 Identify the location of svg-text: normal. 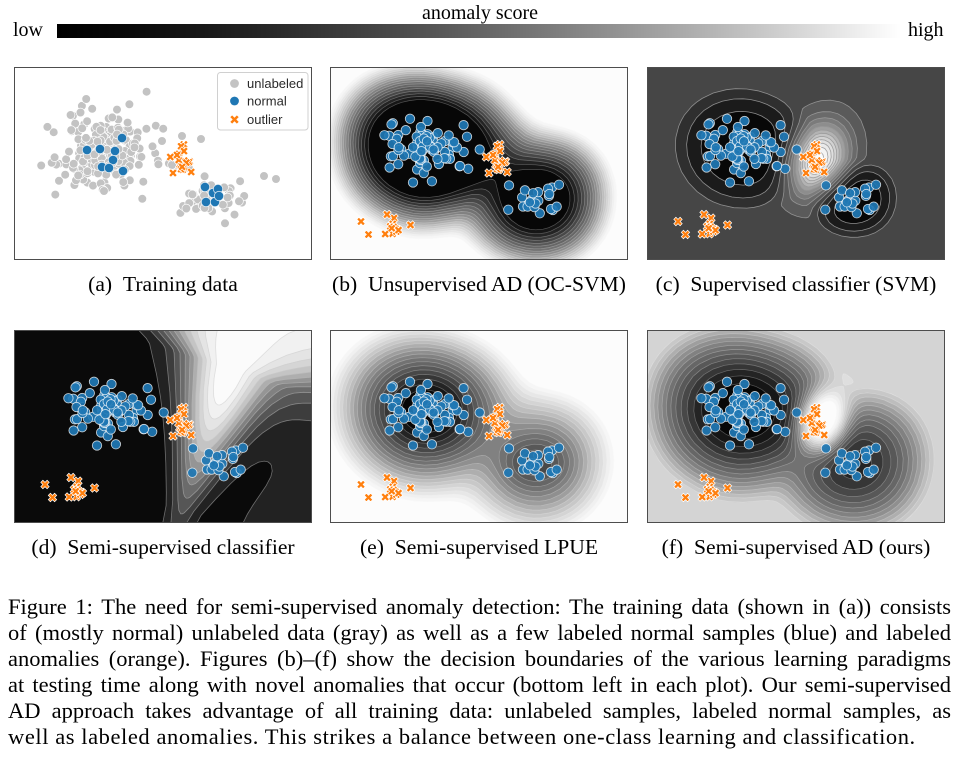
(267, 101).